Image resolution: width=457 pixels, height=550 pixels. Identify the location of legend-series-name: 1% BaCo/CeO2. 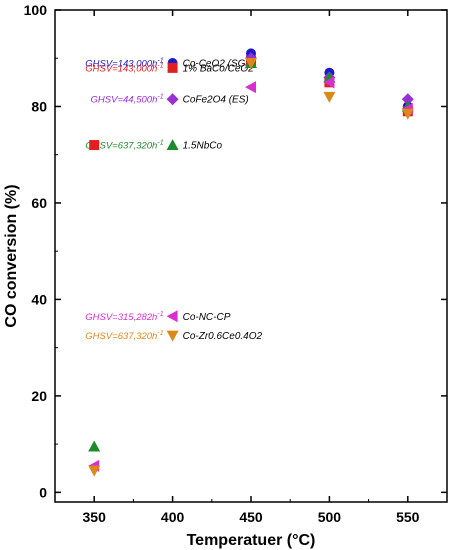
(219, 68).